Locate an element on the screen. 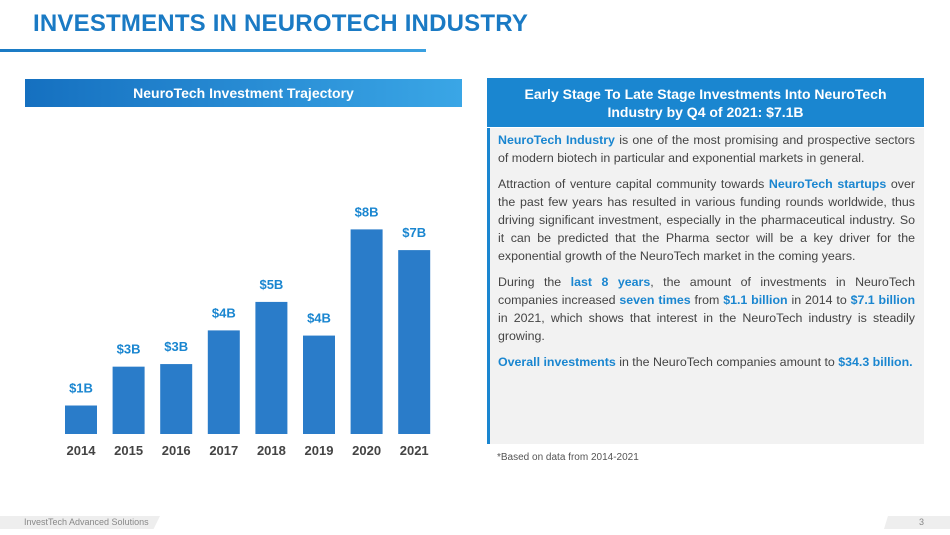  text-run: in the NeuroTech companies amount to is located at coordinates (727, 362).